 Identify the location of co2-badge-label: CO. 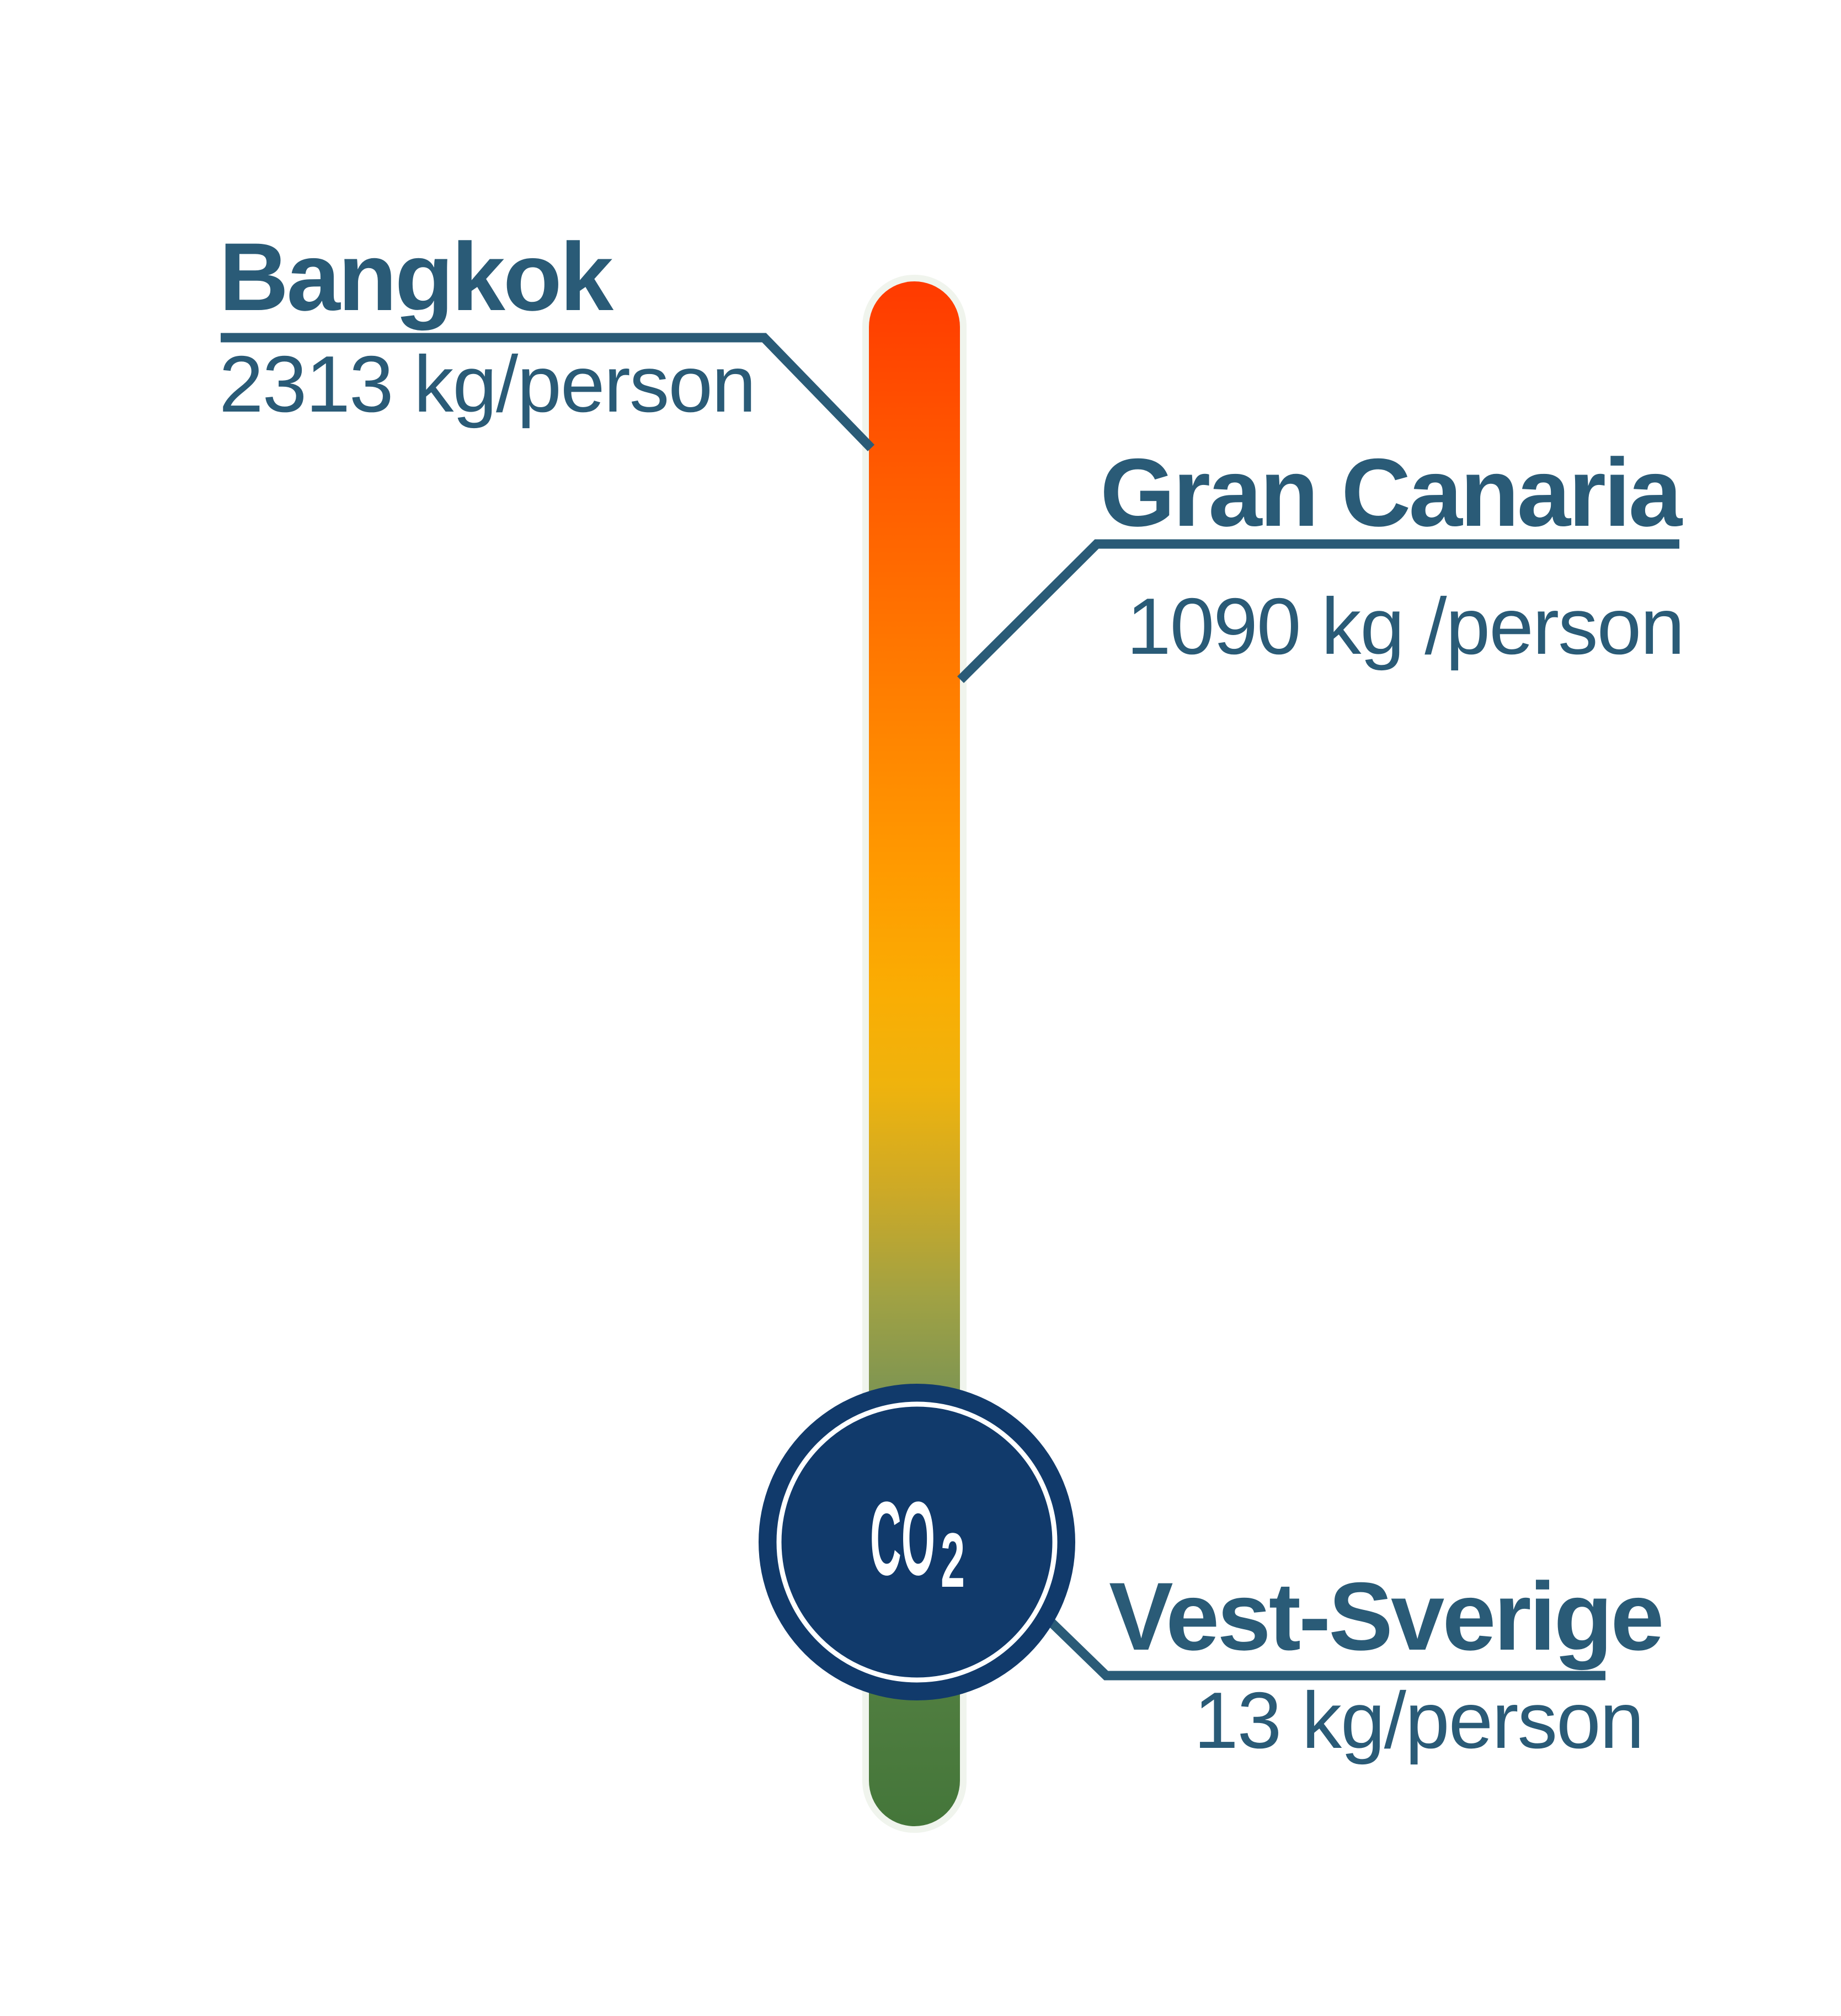
(902, 1538).